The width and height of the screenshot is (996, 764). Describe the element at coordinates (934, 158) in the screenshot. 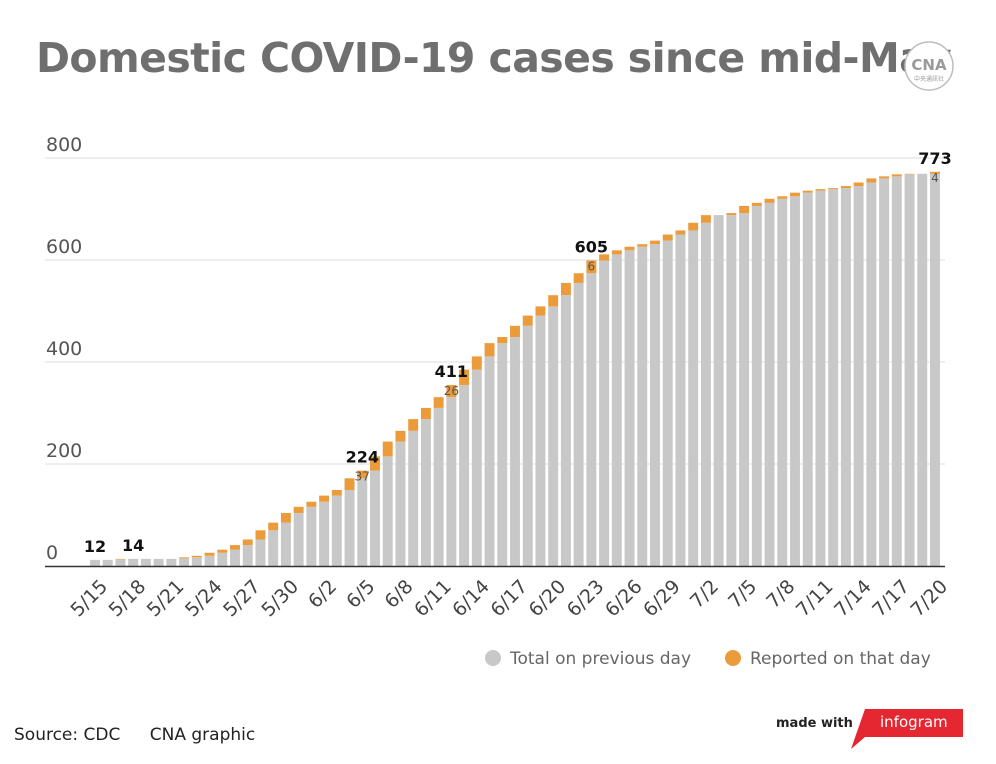

I see `data-label: 773` at that location.